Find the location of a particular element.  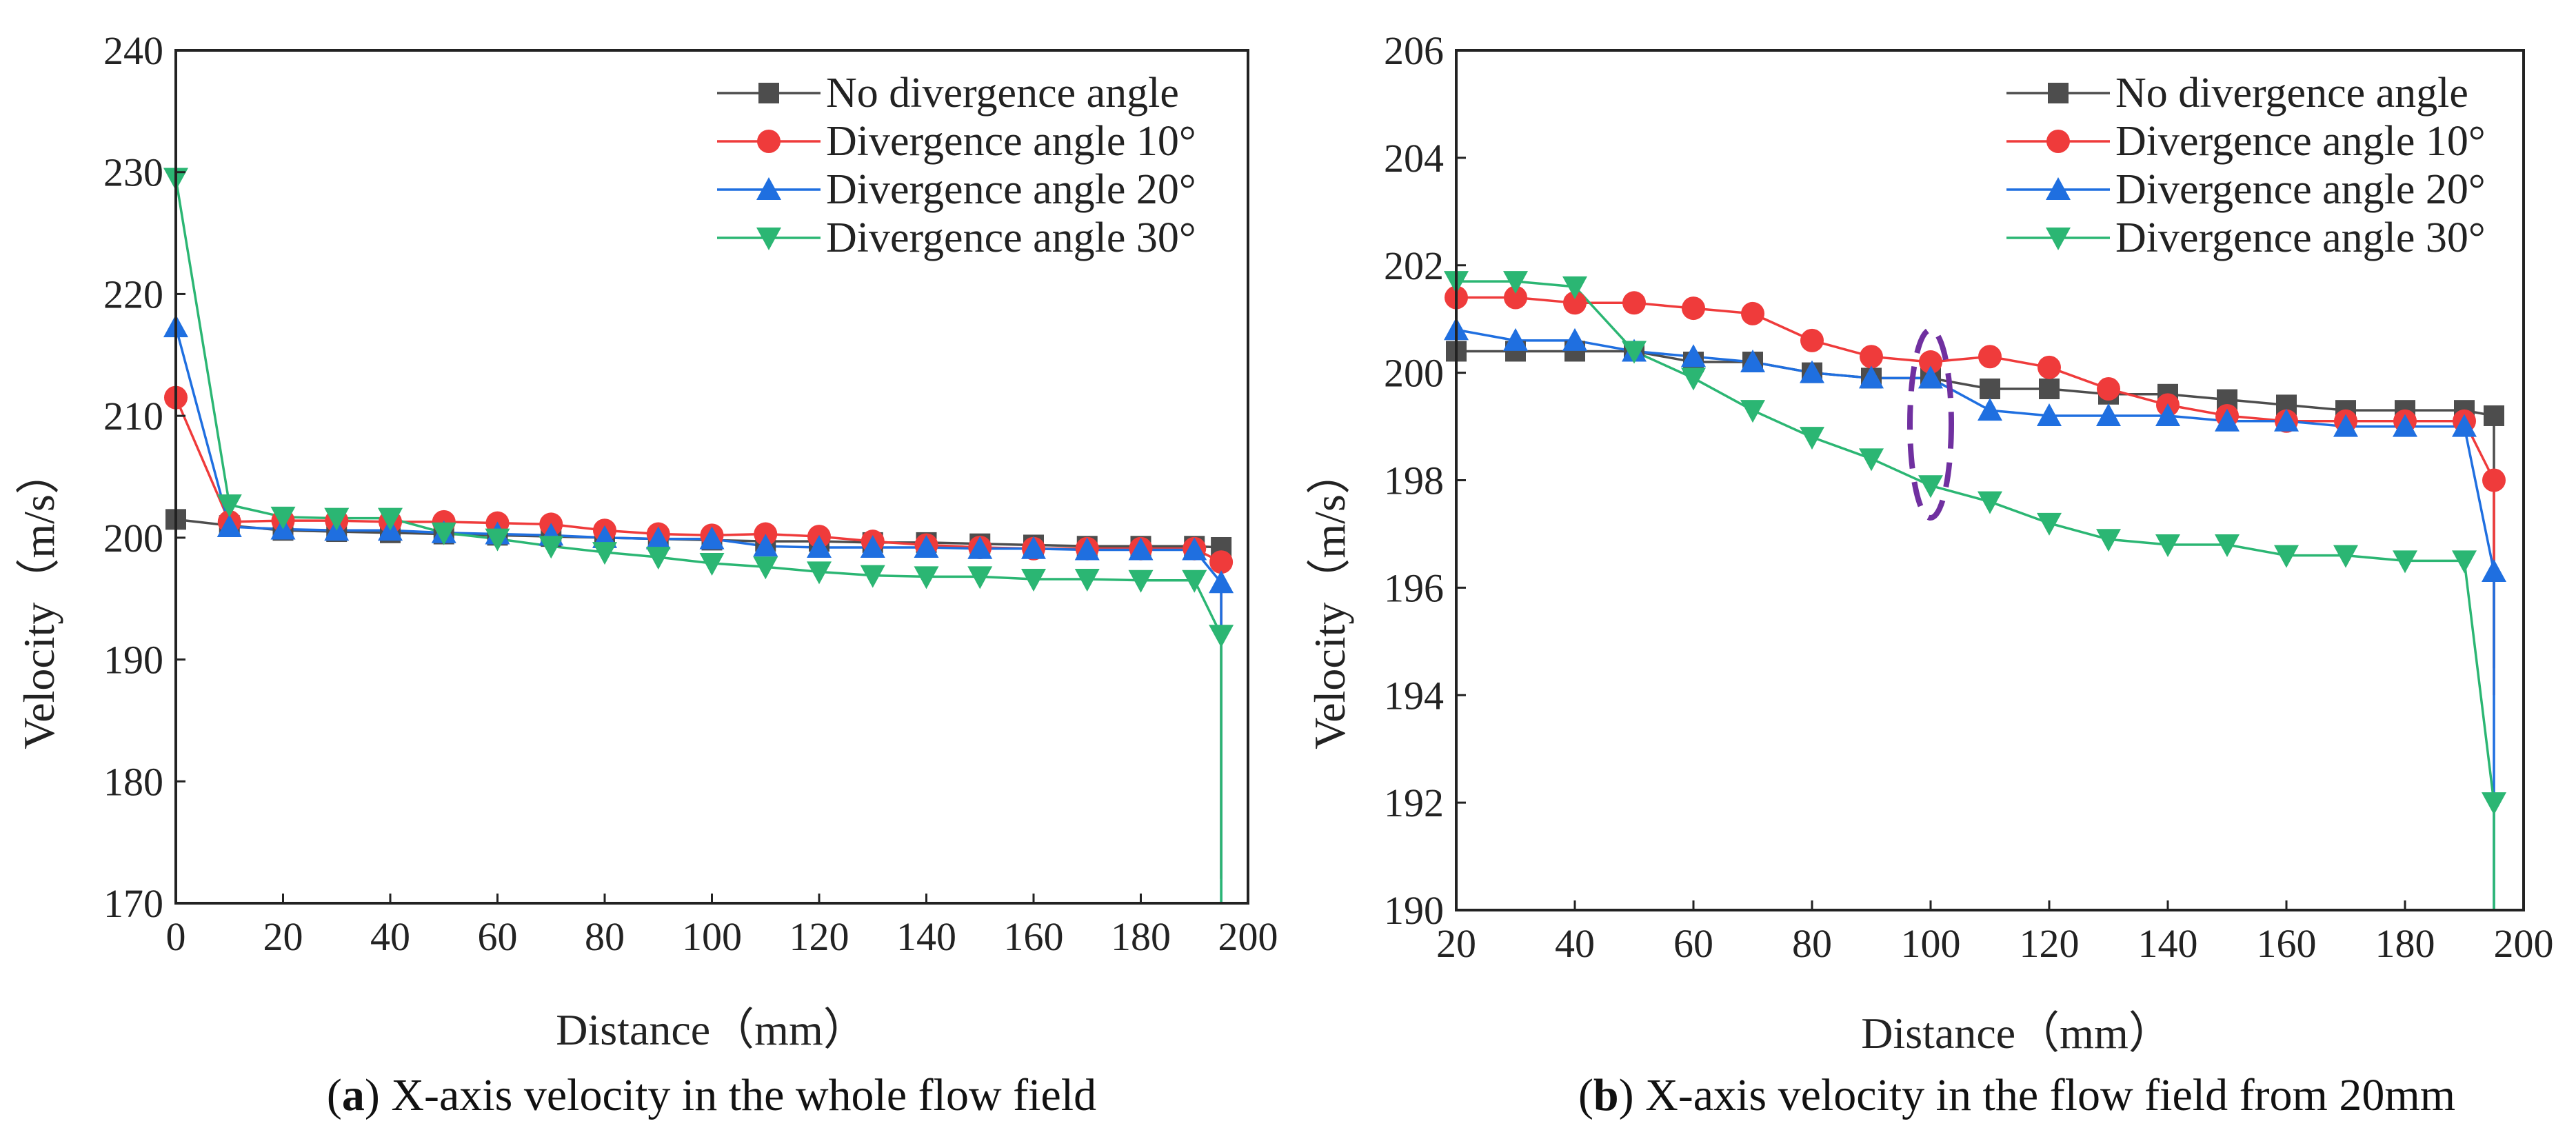

panel-a-series-2-point is located at coordinates (1221, 562).